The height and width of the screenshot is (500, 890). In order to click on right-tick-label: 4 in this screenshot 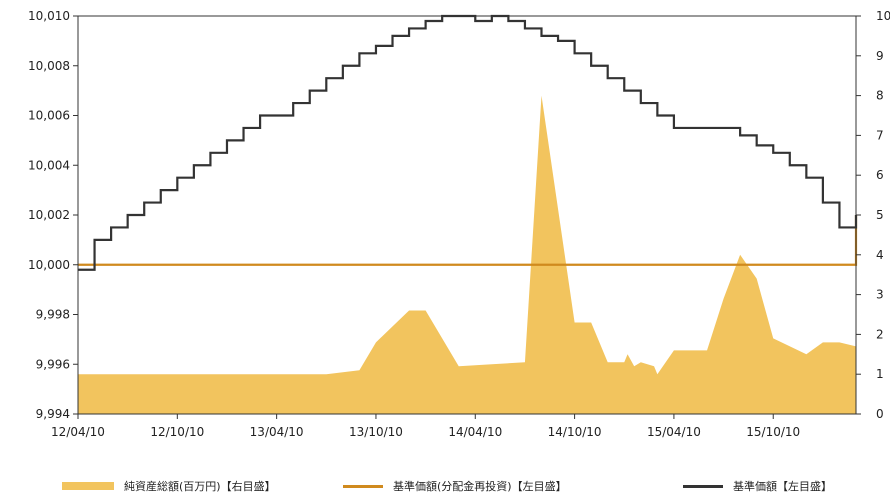, I will do `click(880, 255)`.